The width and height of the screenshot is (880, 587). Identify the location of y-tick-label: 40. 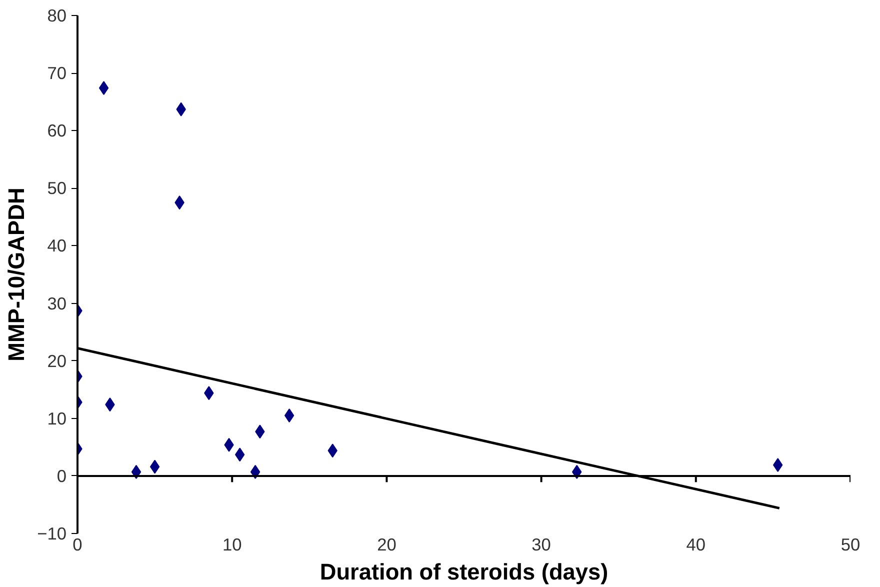
(57, 246).